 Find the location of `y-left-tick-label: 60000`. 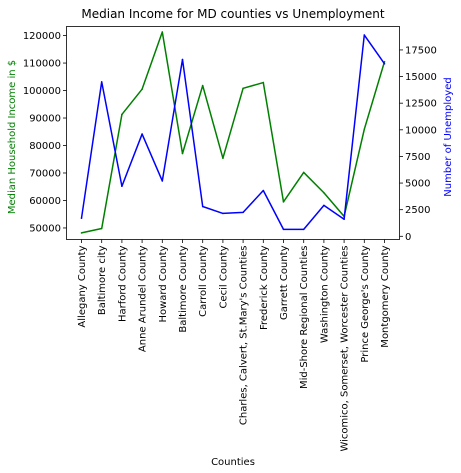

y-left-tick-label: 60000 is located at coordinates (45, 201).